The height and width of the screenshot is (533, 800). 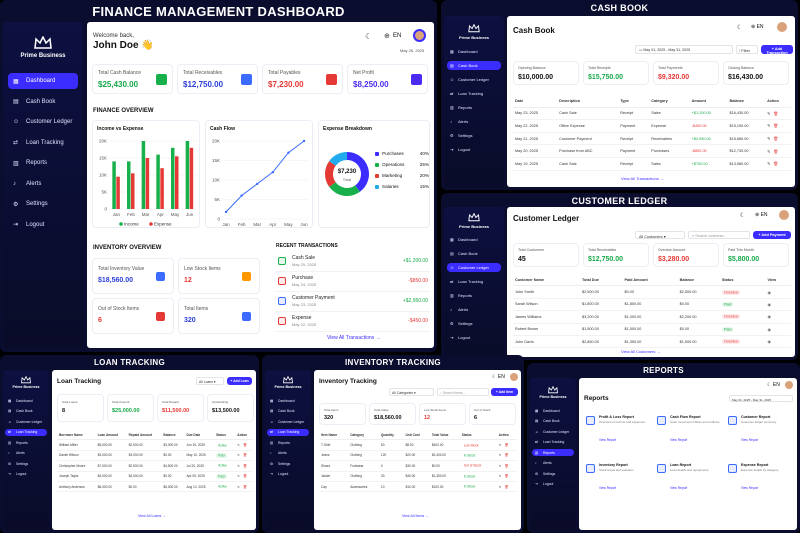 What do you see at coordinates (652, 305) in the screenshot?
I see `table-row: Sarah Wilson $1,800.00 $1,800.00 $0.00 Paid ◉` at bounding box center [652, 305].